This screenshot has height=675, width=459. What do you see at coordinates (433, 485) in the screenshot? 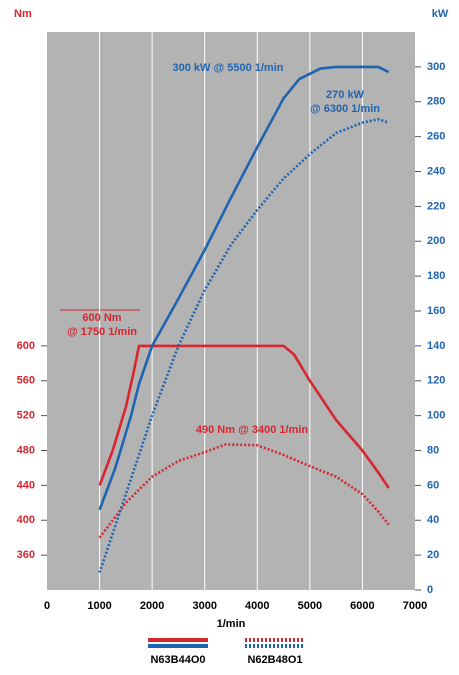
I see `y2-tick-label: 60` at bounding box center [433, 485].